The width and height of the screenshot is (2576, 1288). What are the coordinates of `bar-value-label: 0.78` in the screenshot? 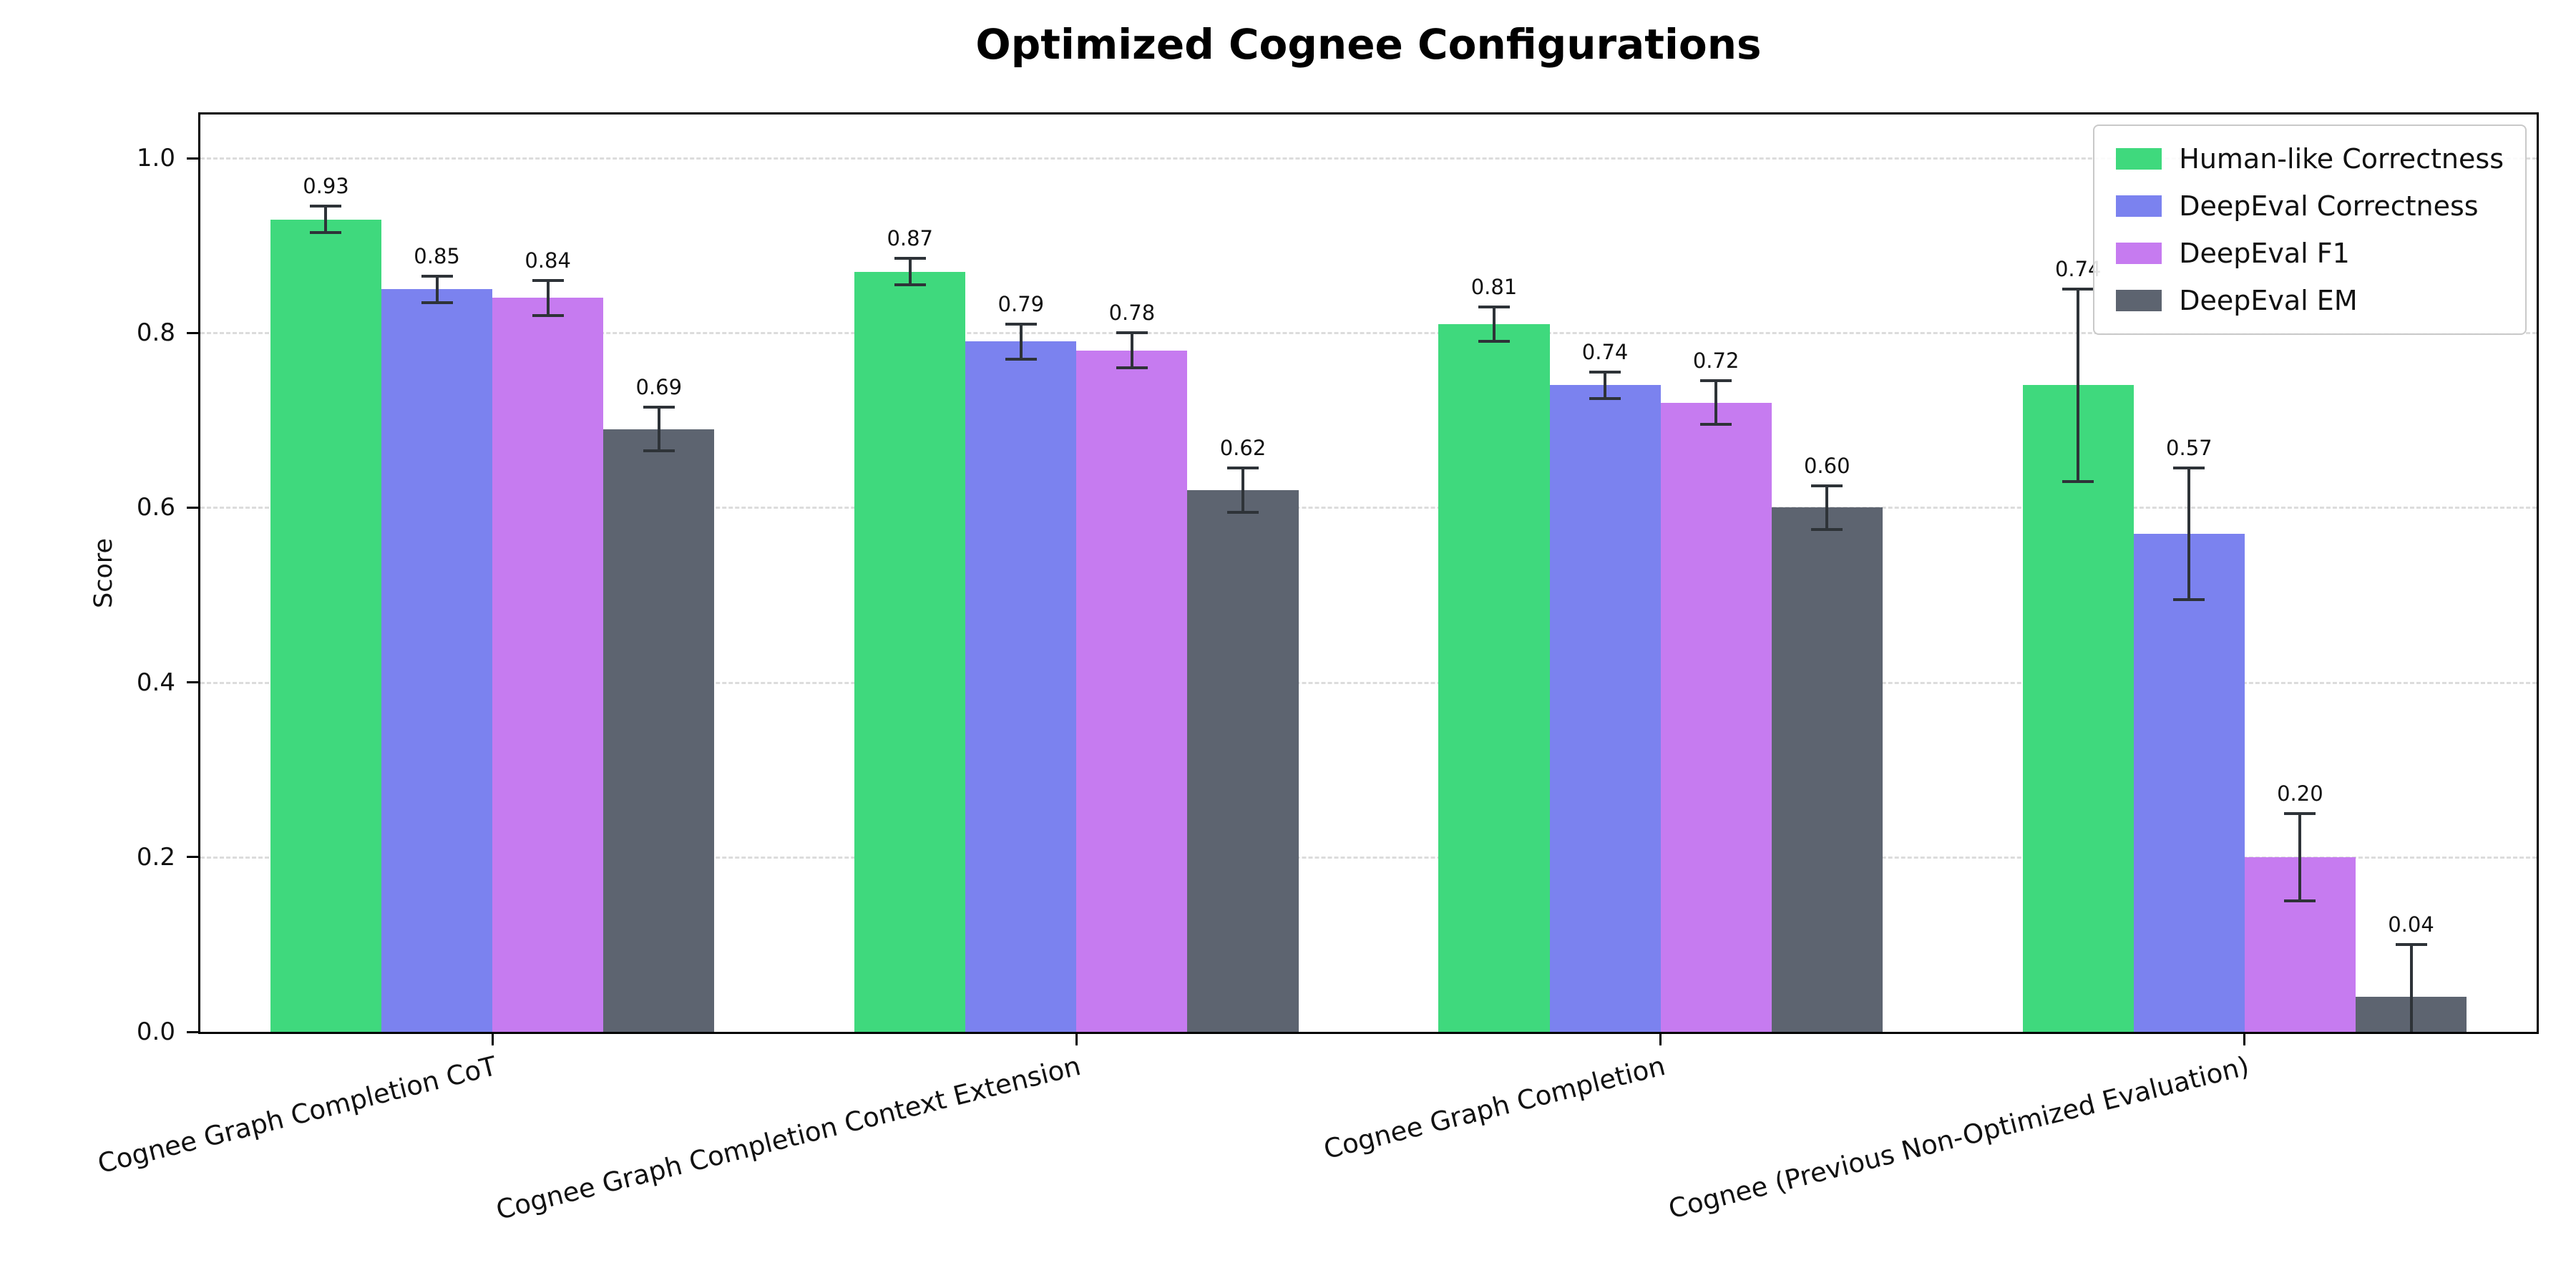 It's located at (1132, 313).